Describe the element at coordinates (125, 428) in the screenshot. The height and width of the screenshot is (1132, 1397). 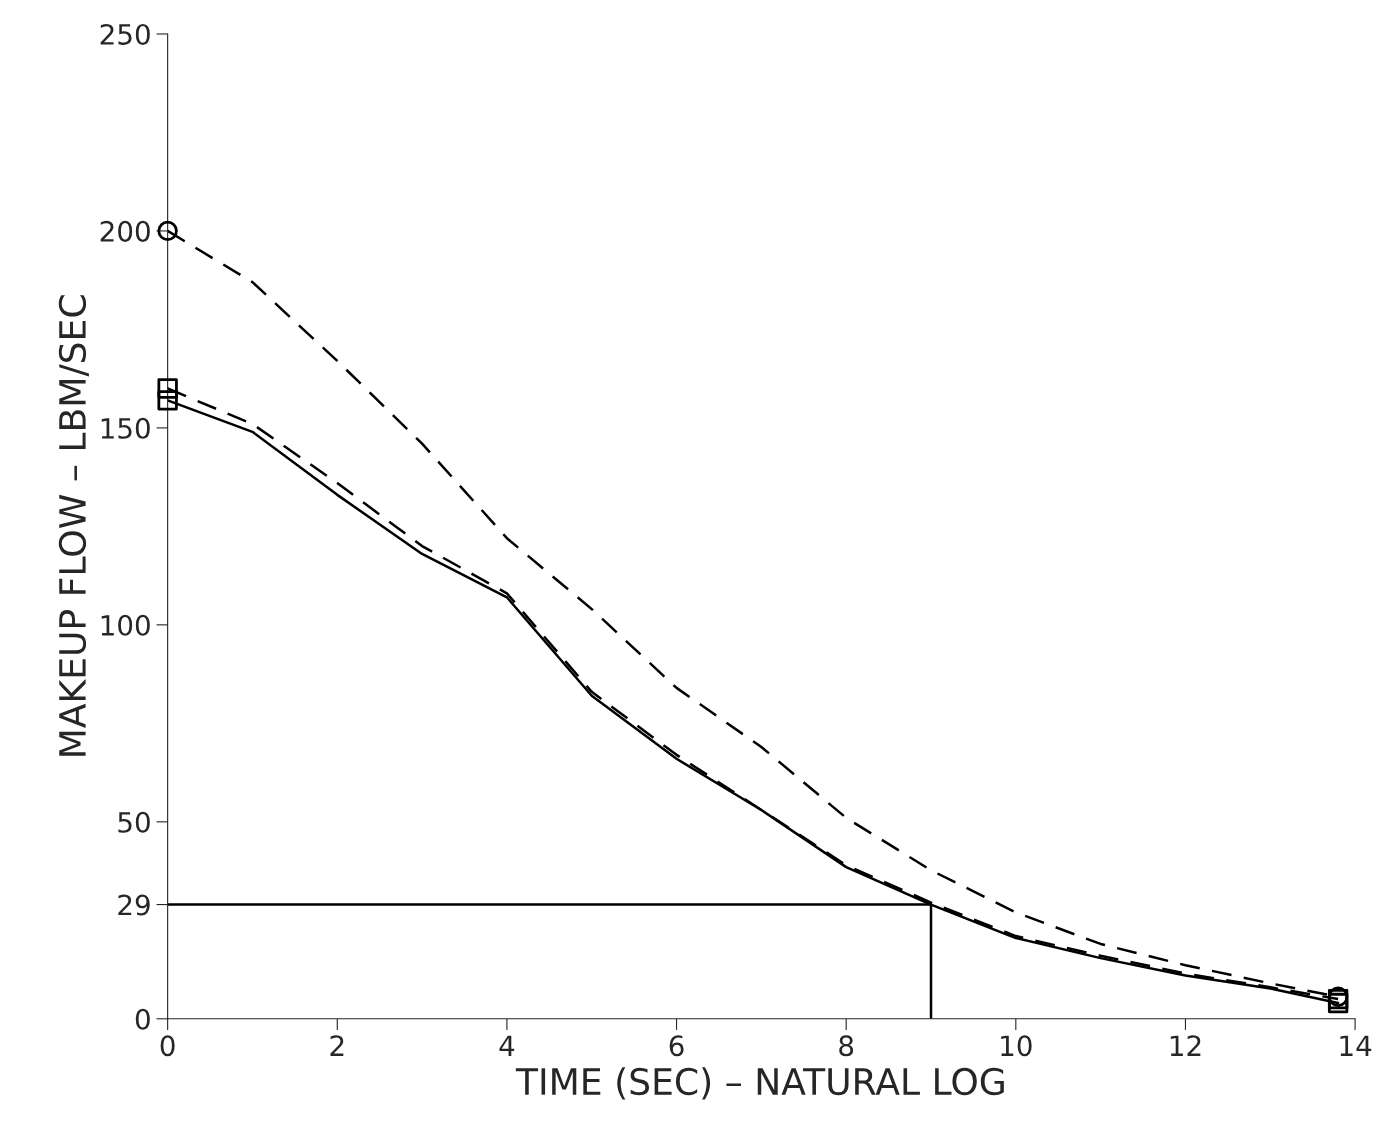
I see `y-tick-label: 150` at that location.